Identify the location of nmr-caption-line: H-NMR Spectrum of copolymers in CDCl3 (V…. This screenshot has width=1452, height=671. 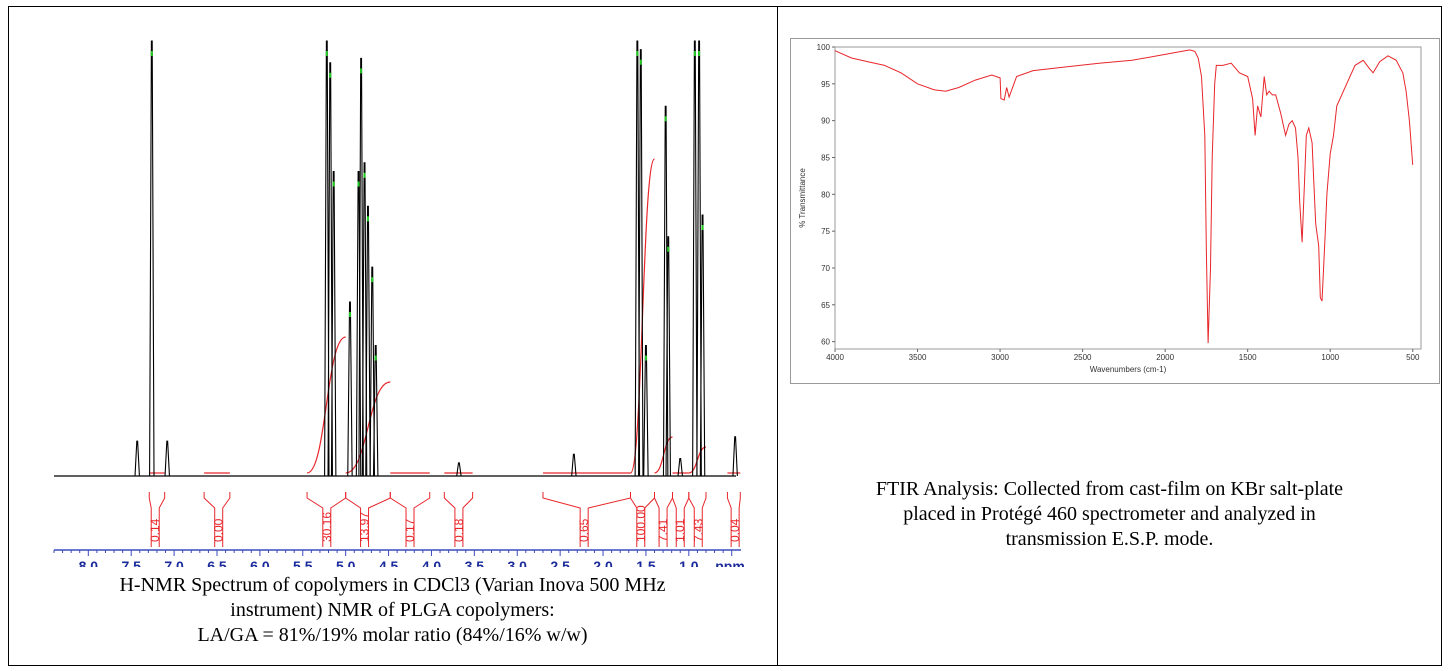
(392, 585).